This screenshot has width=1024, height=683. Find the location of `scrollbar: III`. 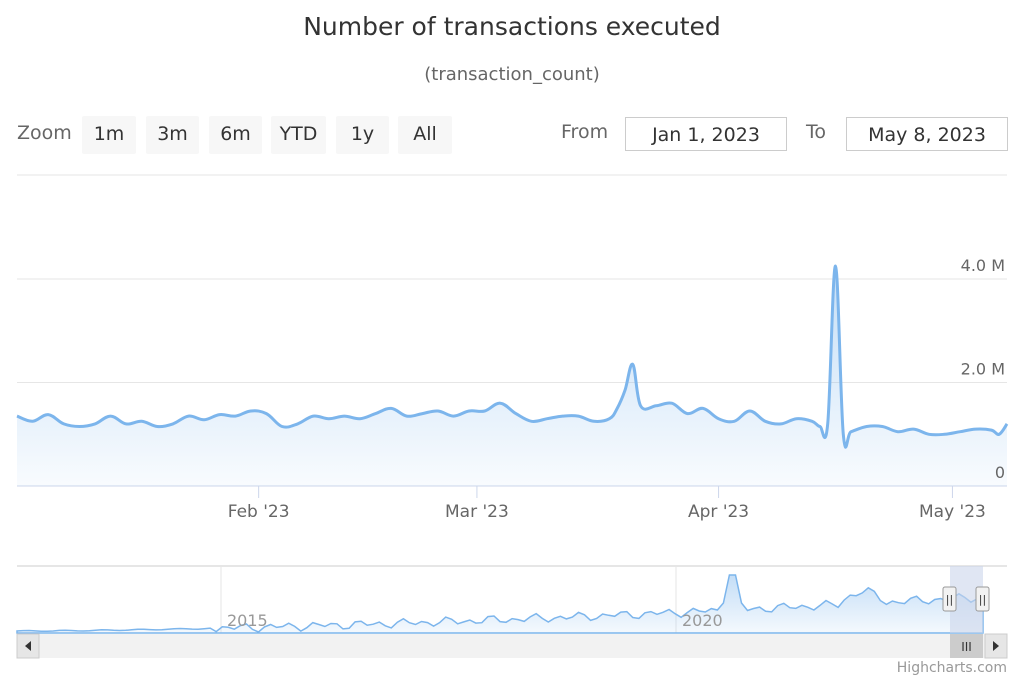

scrollbar: III is located at coordinates (512, 646).